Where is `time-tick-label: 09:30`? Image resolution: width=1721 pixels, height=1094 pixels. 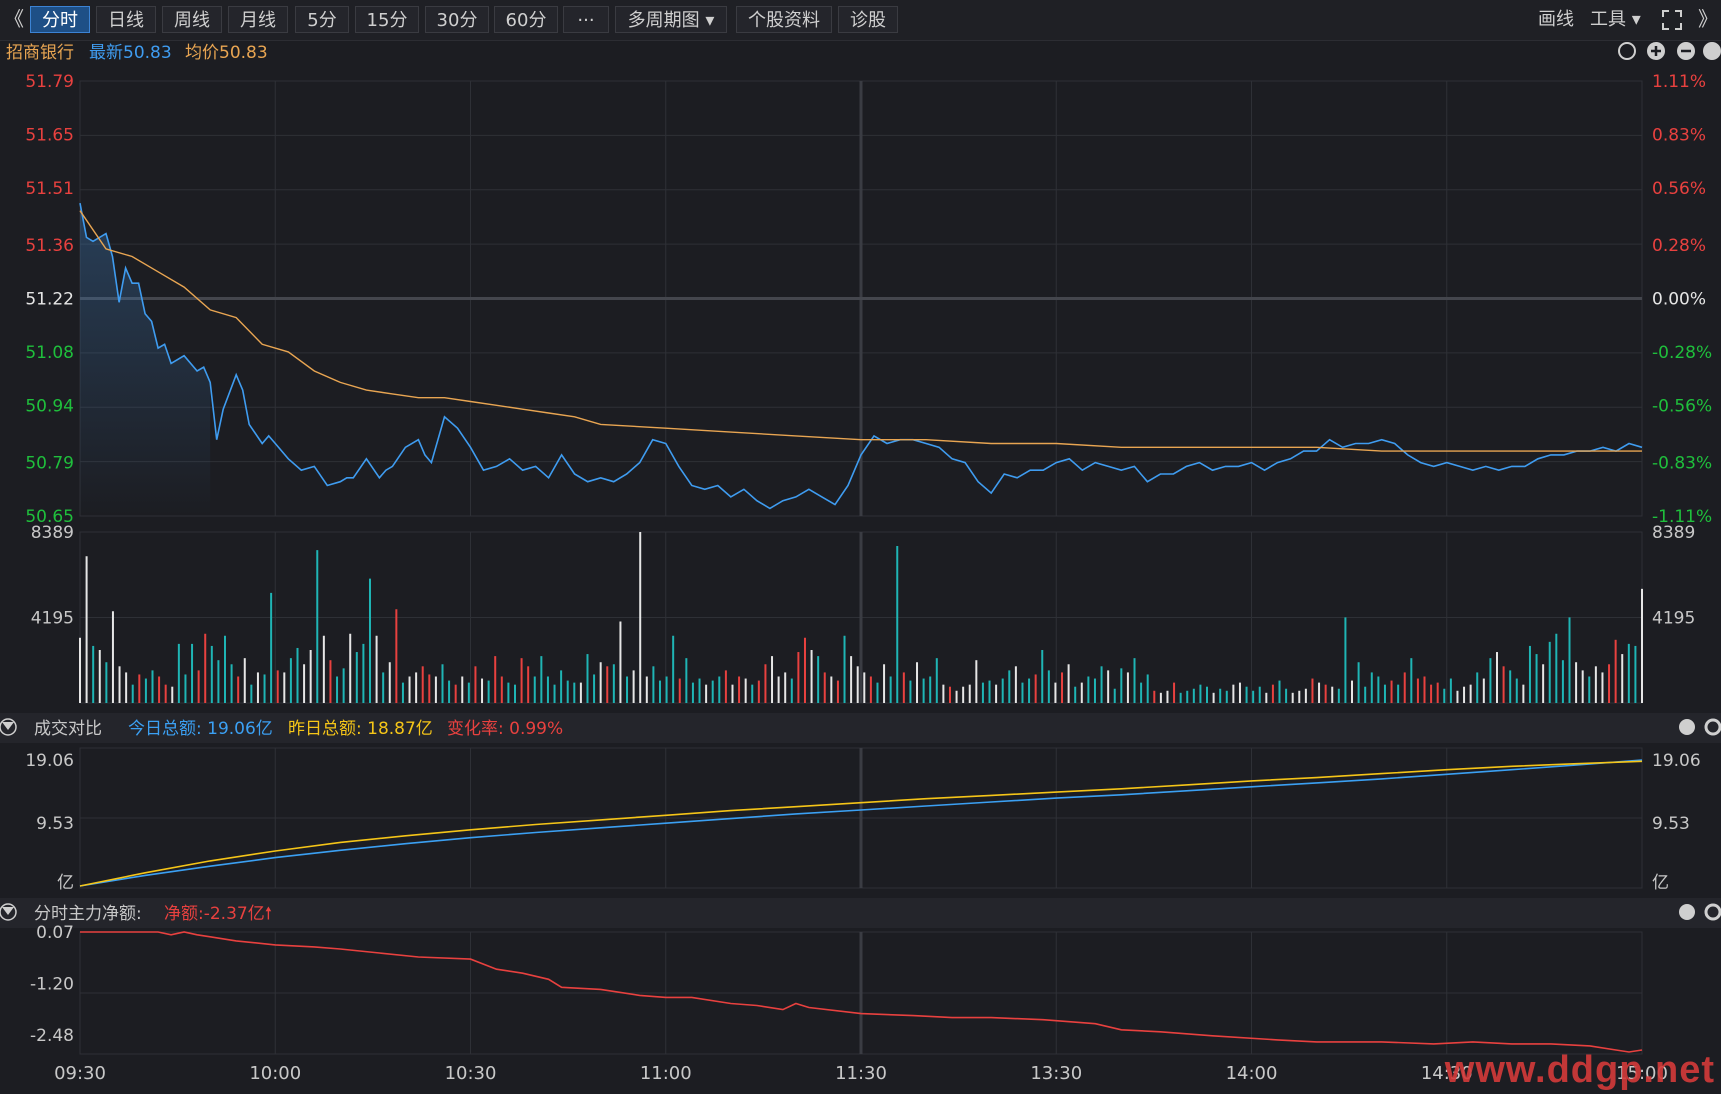 time-tick-label: 09:30 is located at coordinates (80, 1073).